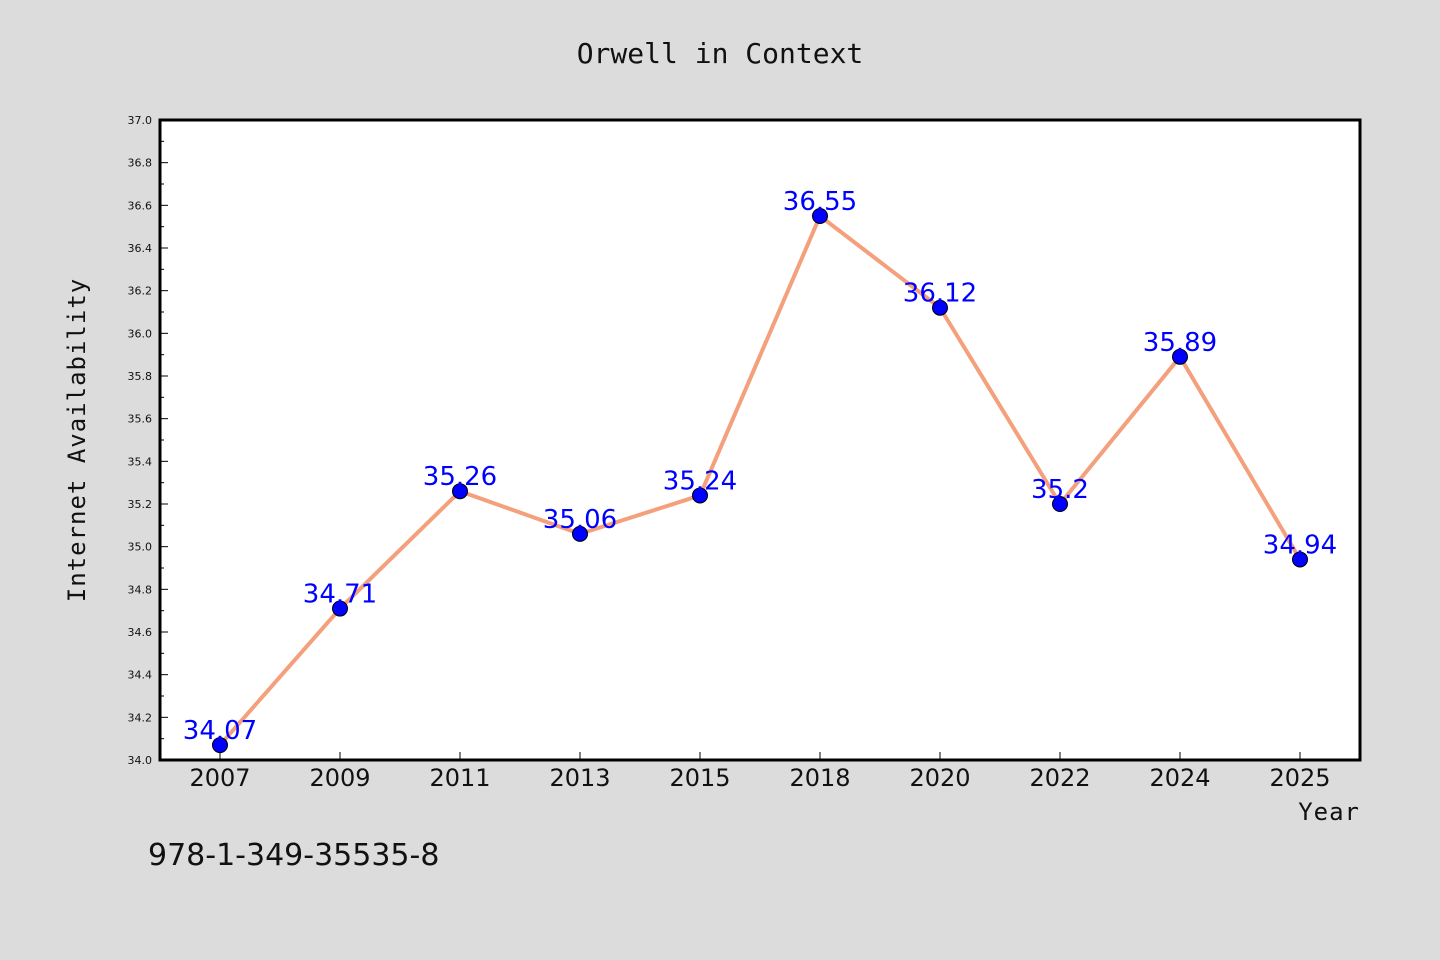  I want to click on y-tick-label: 36.2, so click(140, 291).